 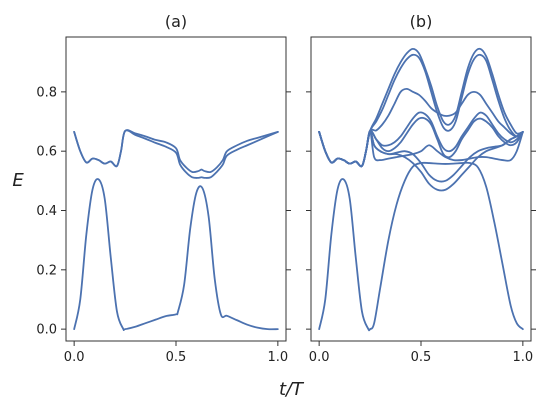 What do you see at coordinates (523, 357) in the screenshot?
I see `panel-b-xtick-label-2: 1.0` at bounding box center [523, 357].